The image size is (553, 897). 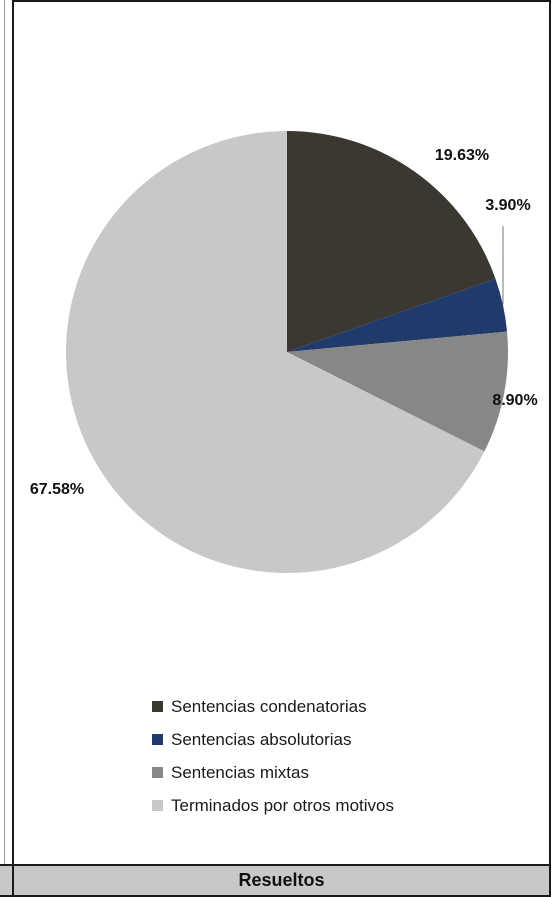 What do you see at coordinates (57, 489) in the screenshot?
I see `data-label: 67.58%` at bounding box center [57, 489].